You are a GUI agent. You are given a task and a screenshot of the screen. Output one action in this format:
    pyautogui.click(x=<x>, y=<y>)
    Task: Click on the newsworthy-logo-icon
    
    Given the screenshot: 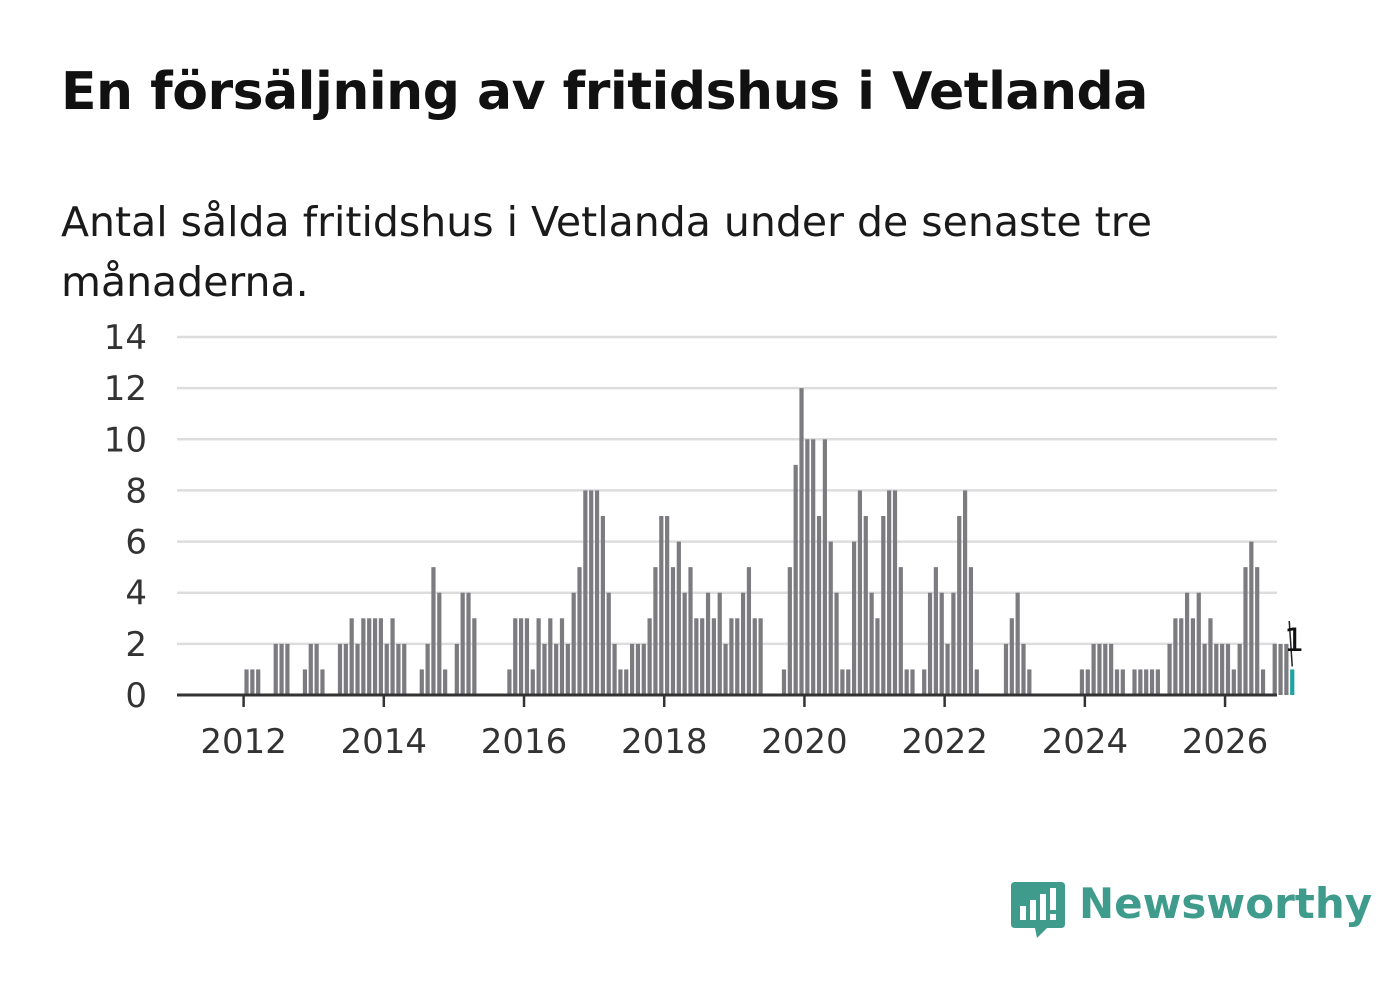 What is the action you would take?
    pyautogui.click(x=1038, y=910)
    